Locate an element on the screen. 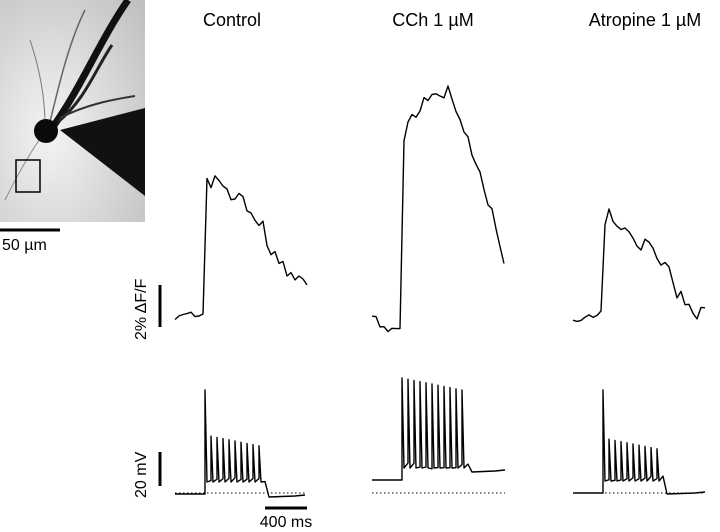 The image size is (720, 532). scale-label: 50 µm is located at coordinates (24, 245).